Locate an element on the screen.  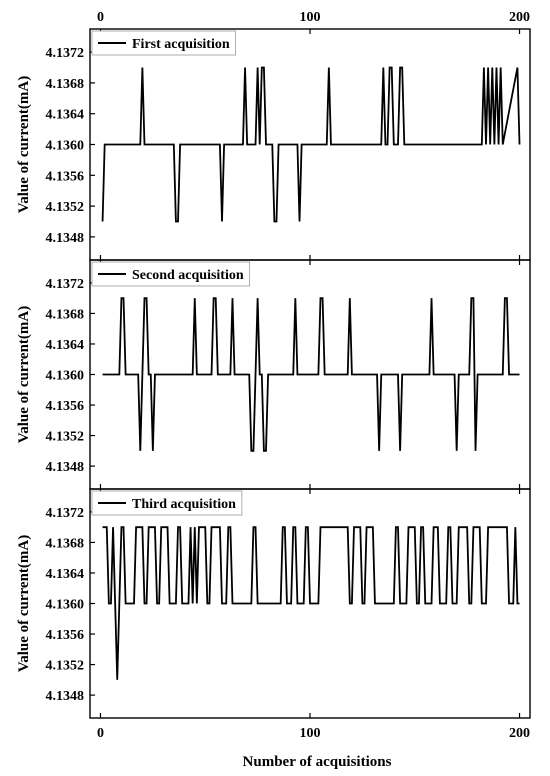
top-x-tick-label: 100 is located at coordinates (310, 17).